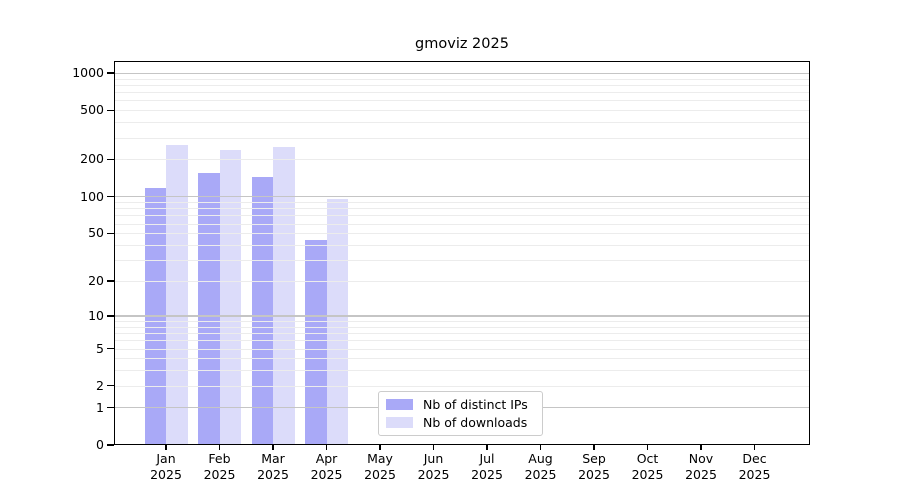 The height and width of the screenshot is (500, 900). Describe the element at coordinates (100, 348) in the screenshot. I see `y-tick-label: 5` at that location.